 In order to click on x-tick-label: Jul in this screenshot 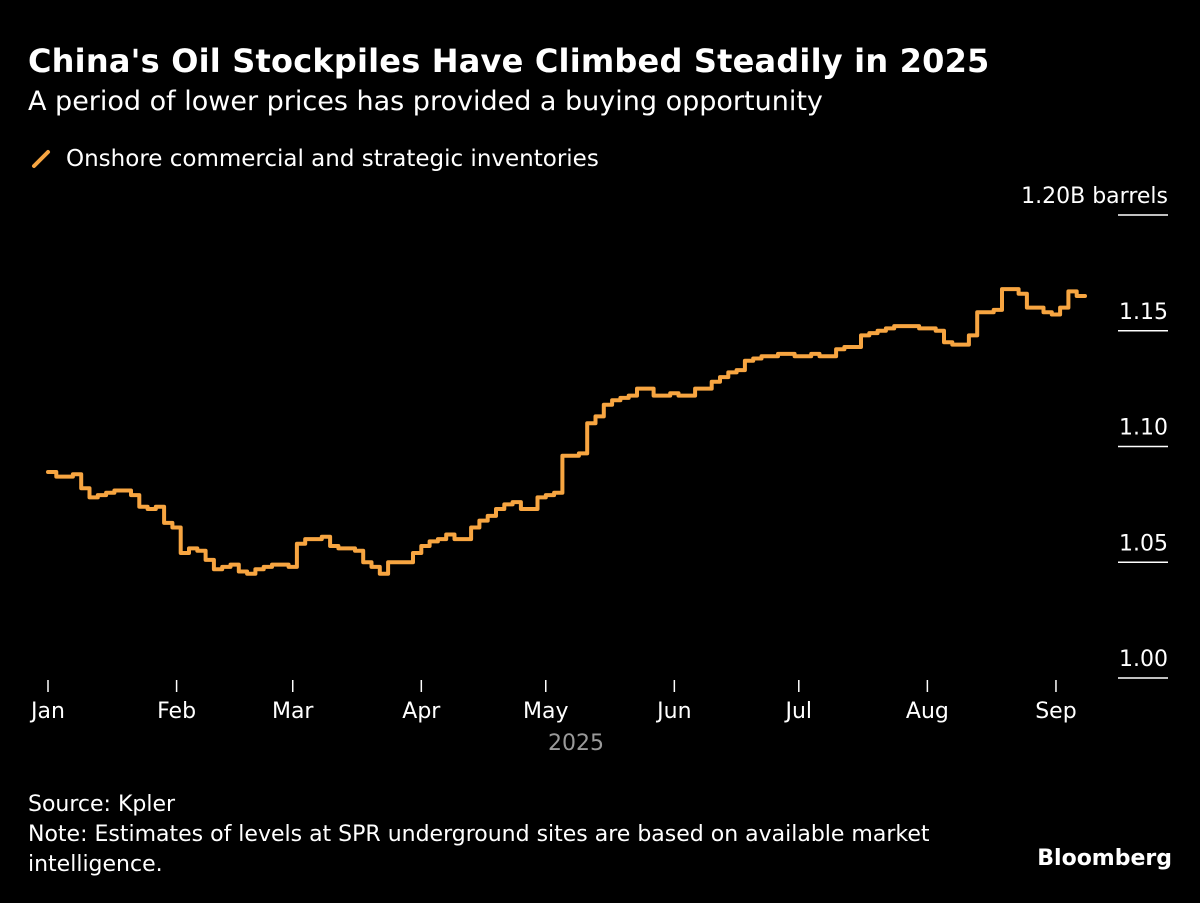, I will do `click(798, 711)`.